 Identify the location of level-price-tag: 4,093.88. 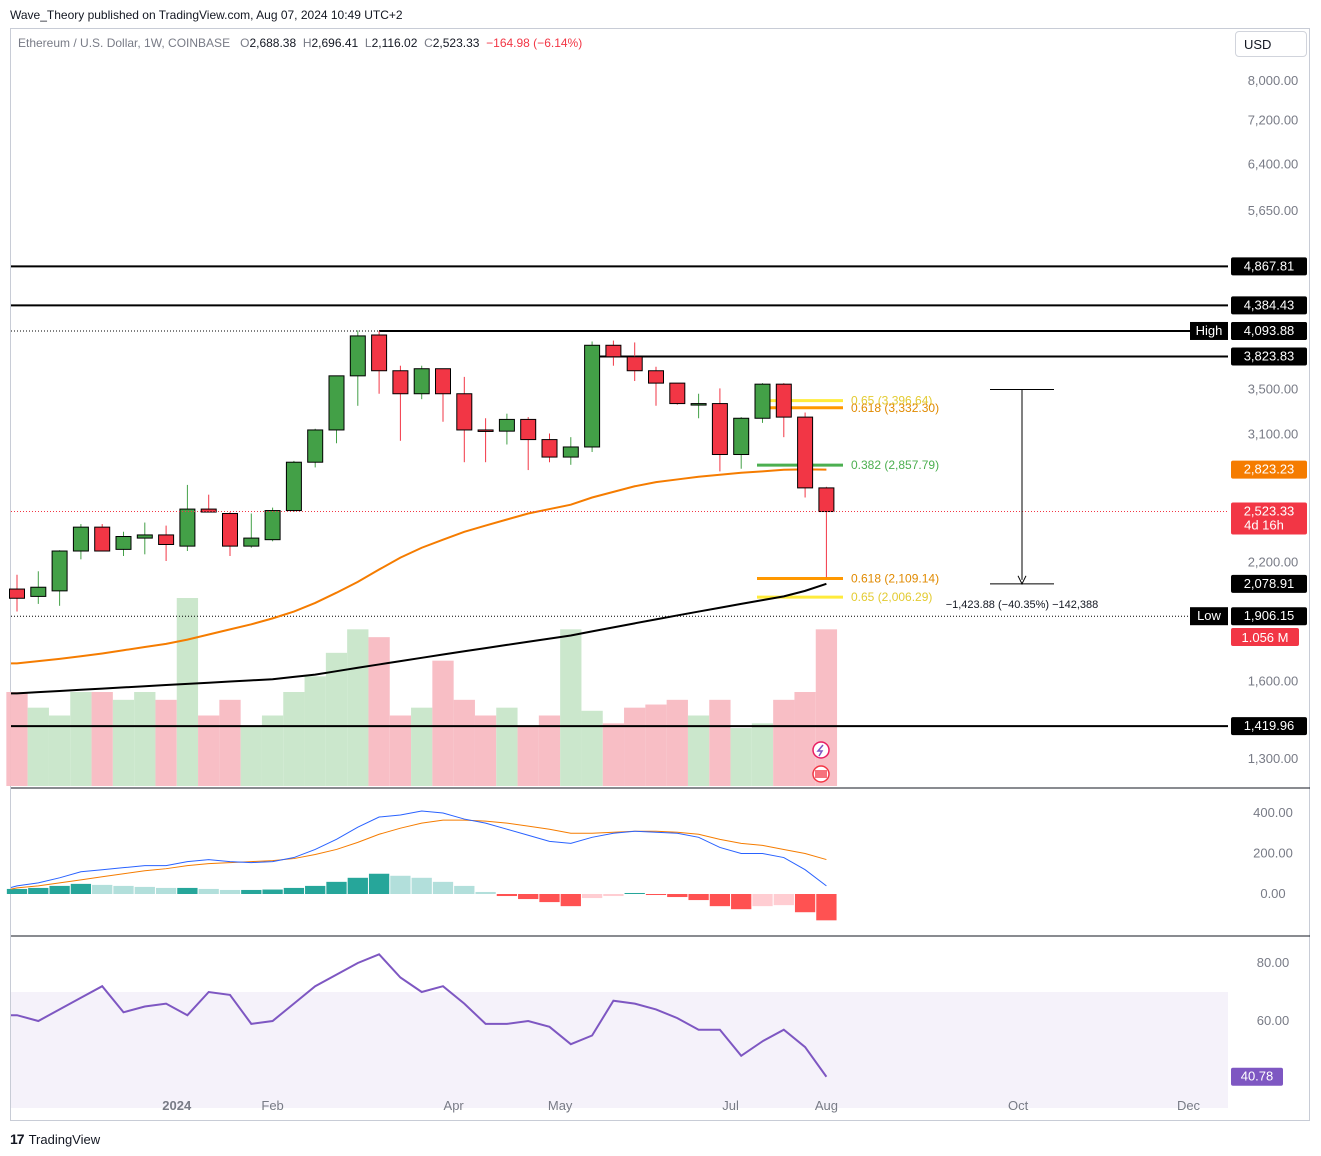
(1269, 330).